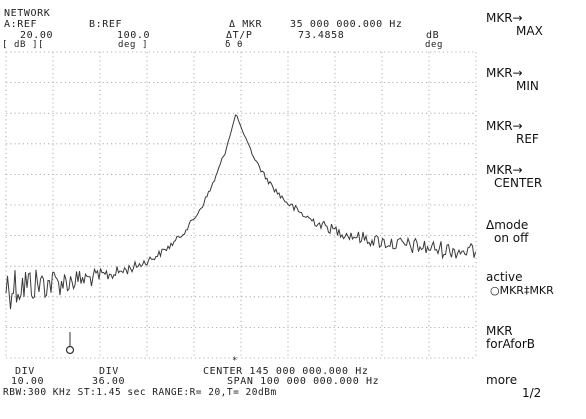 The width and height of the screenshot is (586, 419). What do you see at coordinates (512, 79) in the screenshot?
I see `softkey-mkr-min: MKR→ MIN` at bounding box center [512, 79].